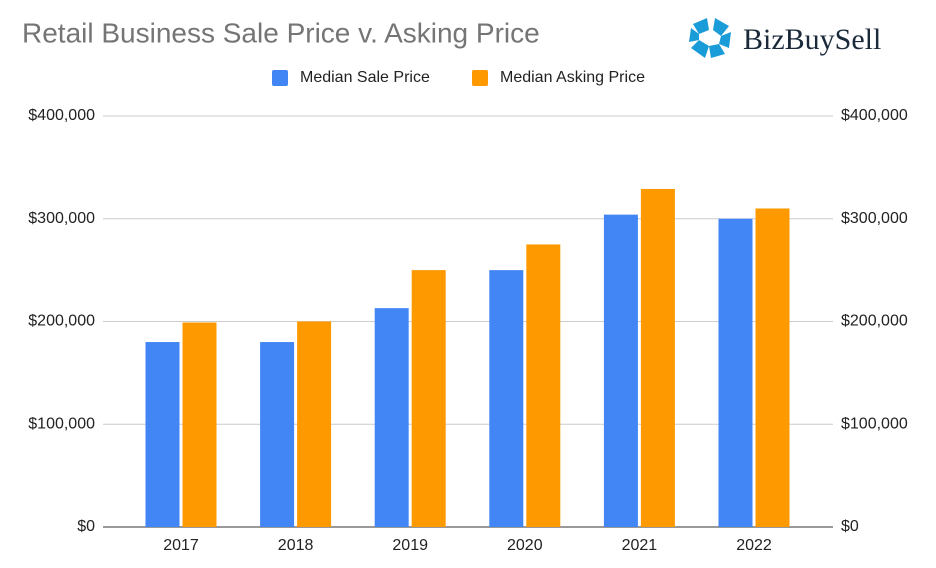  What do you see at coordinates (572, 77) in the screenshot?
I see `legend-label: Median Asking Price` at bounding box center [572, 77].